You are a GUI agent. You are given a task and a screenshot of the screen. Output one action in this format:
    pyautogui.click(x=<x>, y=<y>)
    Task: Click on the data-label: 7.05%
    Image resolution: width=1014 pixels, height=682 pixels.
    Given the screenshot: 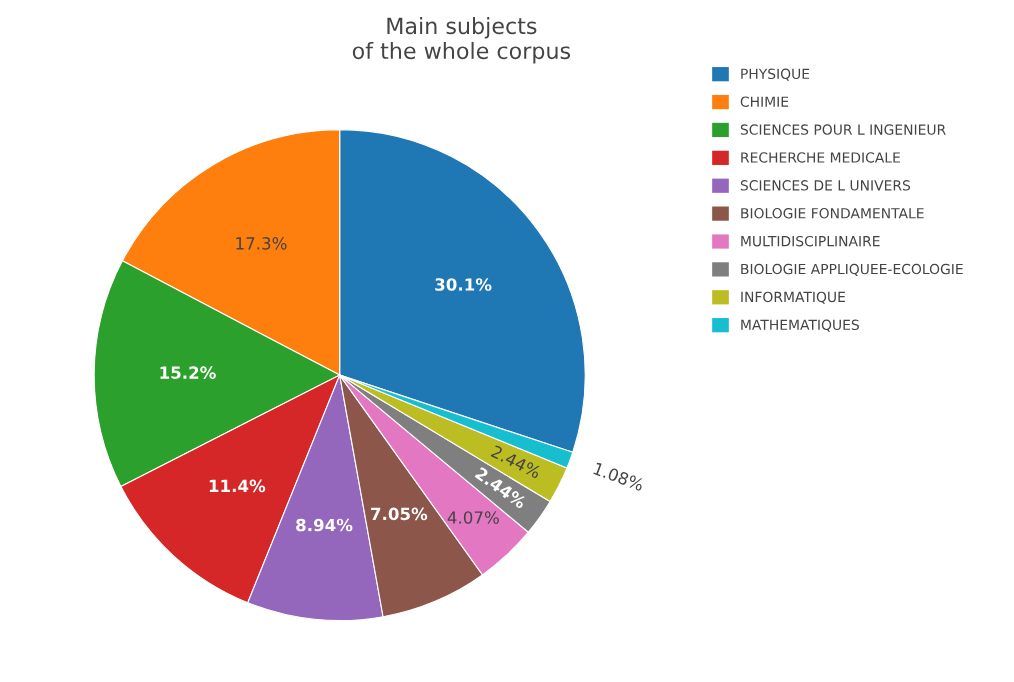 What is the action you would take?
    pyautogui.click(x=399, y=514)
    